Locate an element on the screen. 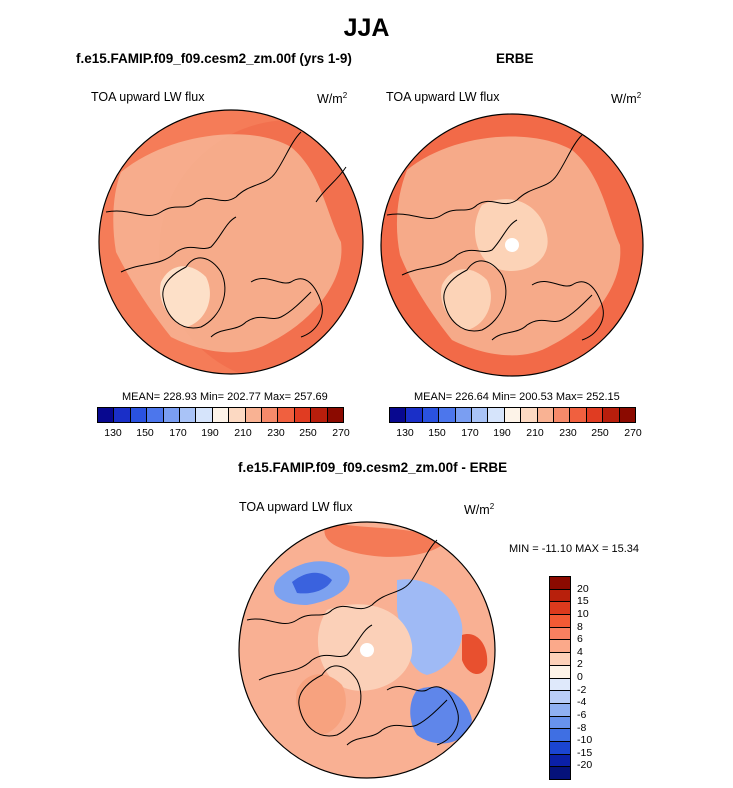  diff-polar-map is located at coordinates (367, 650).